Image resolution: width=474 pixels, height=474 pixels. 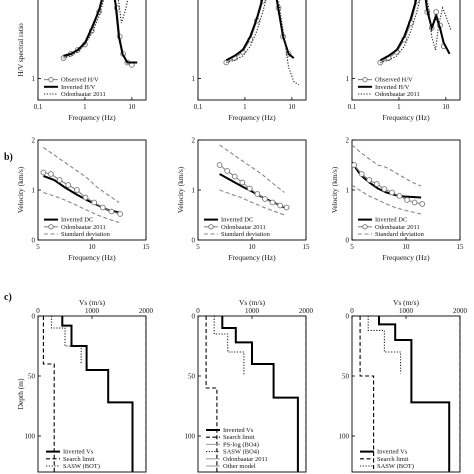 I want to click on x-tick-label: 1, so click(x=245, y=107).